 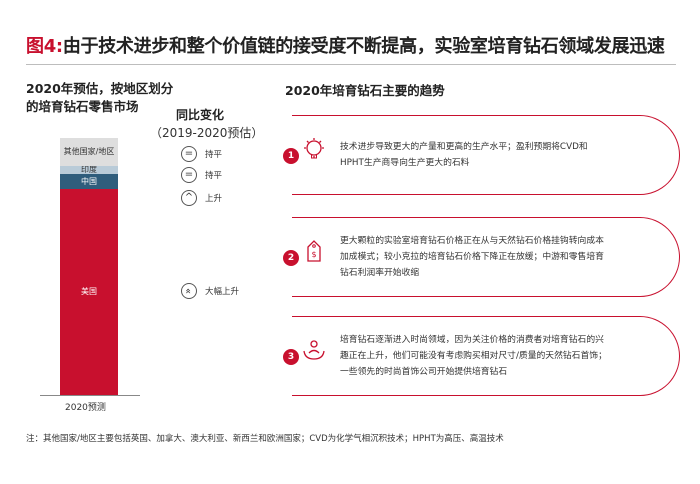 What do you see at coordinates (314, 148) in the screenshot?
I see `gear-lightbulb-icon` at bounding box center [314, 148].